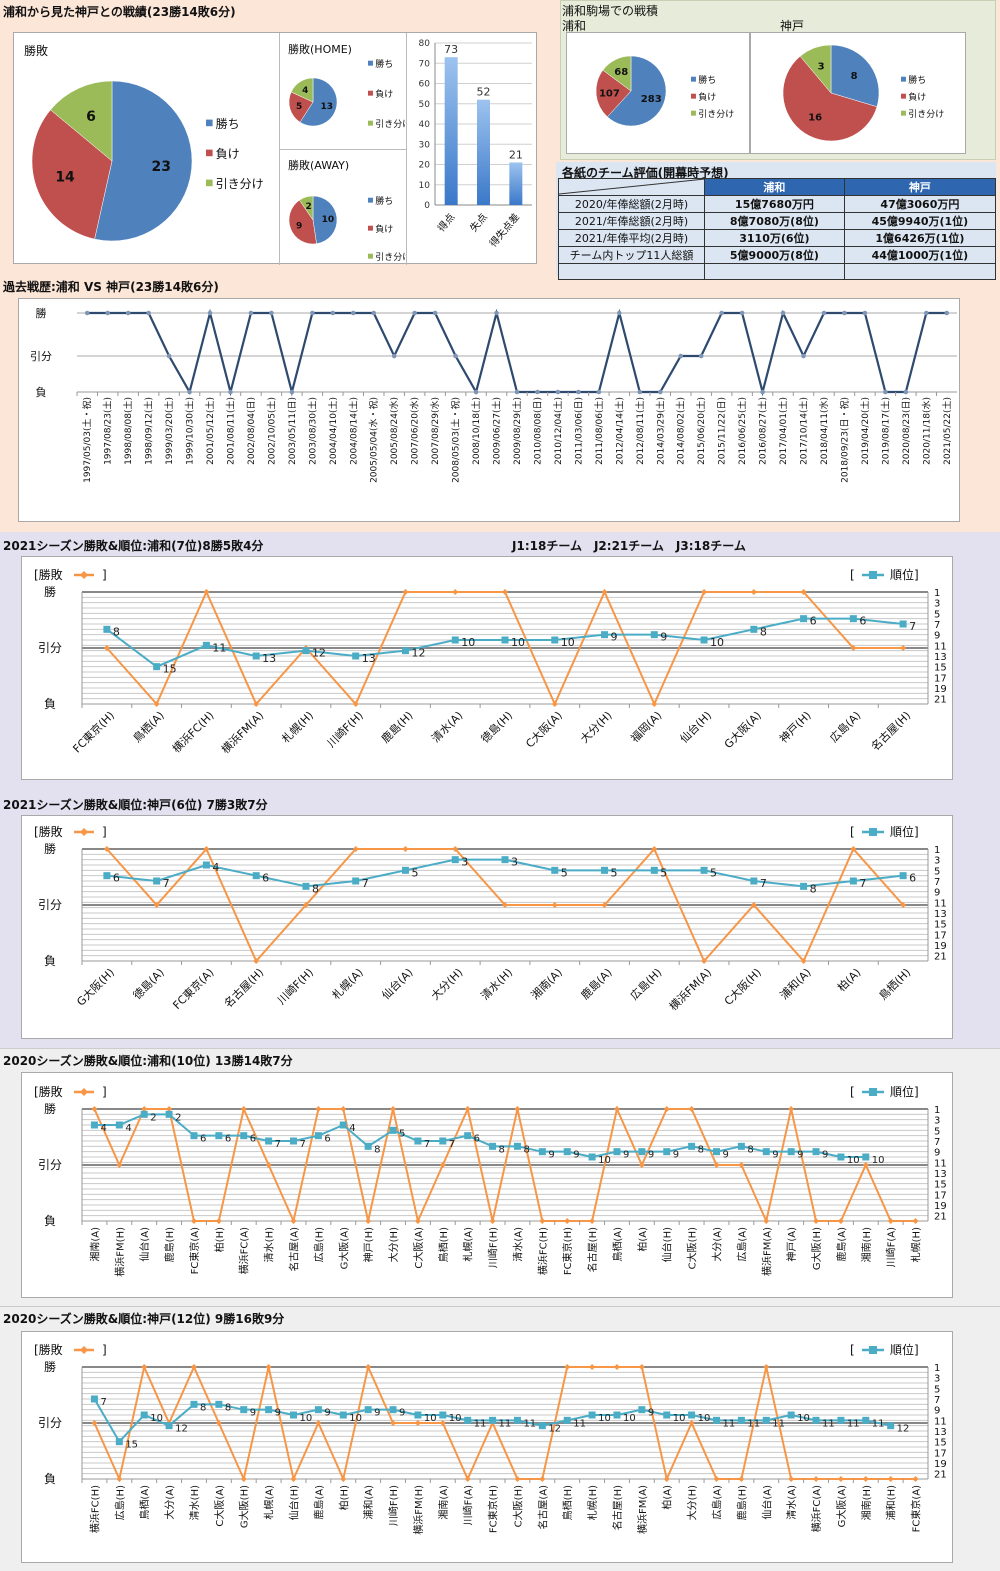  What do you see at coordinates (50, 1366) in the screenshot?
I see `y-axis-result-label: 勝` at bounding box center [50, 1366].